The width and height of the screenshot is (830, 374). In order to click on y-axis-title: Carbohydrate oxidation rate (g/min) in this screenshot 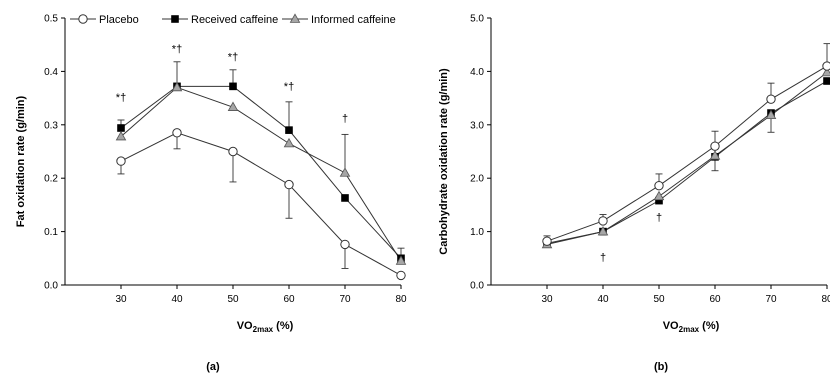, I will do `click(444, 161)`.